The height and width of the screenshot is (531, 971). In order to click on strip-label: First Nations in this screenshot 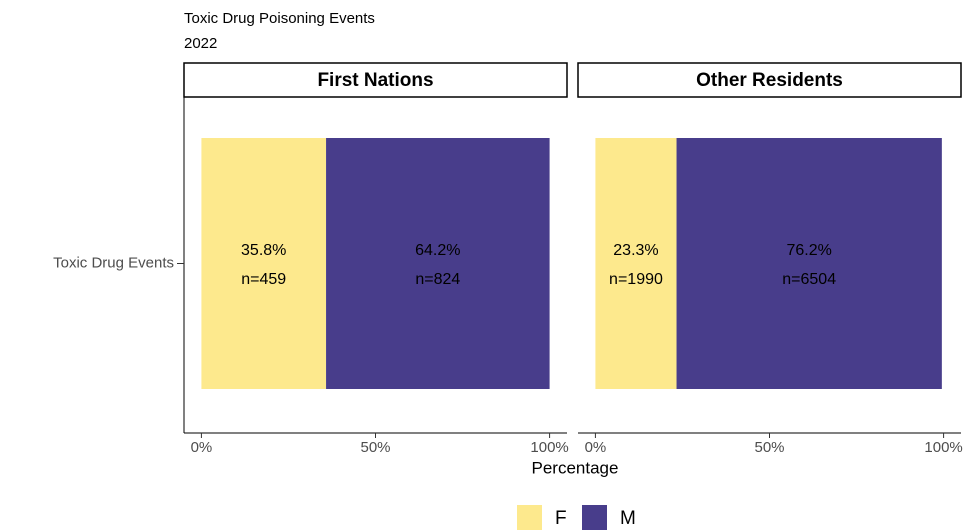, I will do `click(375, 80)`.